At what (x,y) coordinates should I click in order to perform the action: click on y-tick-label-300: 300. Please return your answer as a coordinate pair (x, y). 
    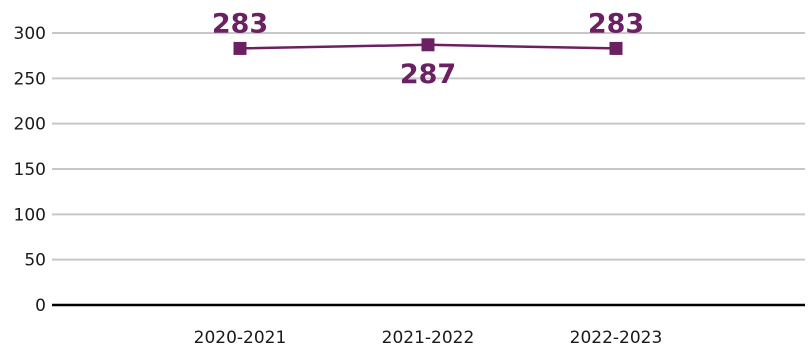
    Looking at the image, I should click on (30, 34).